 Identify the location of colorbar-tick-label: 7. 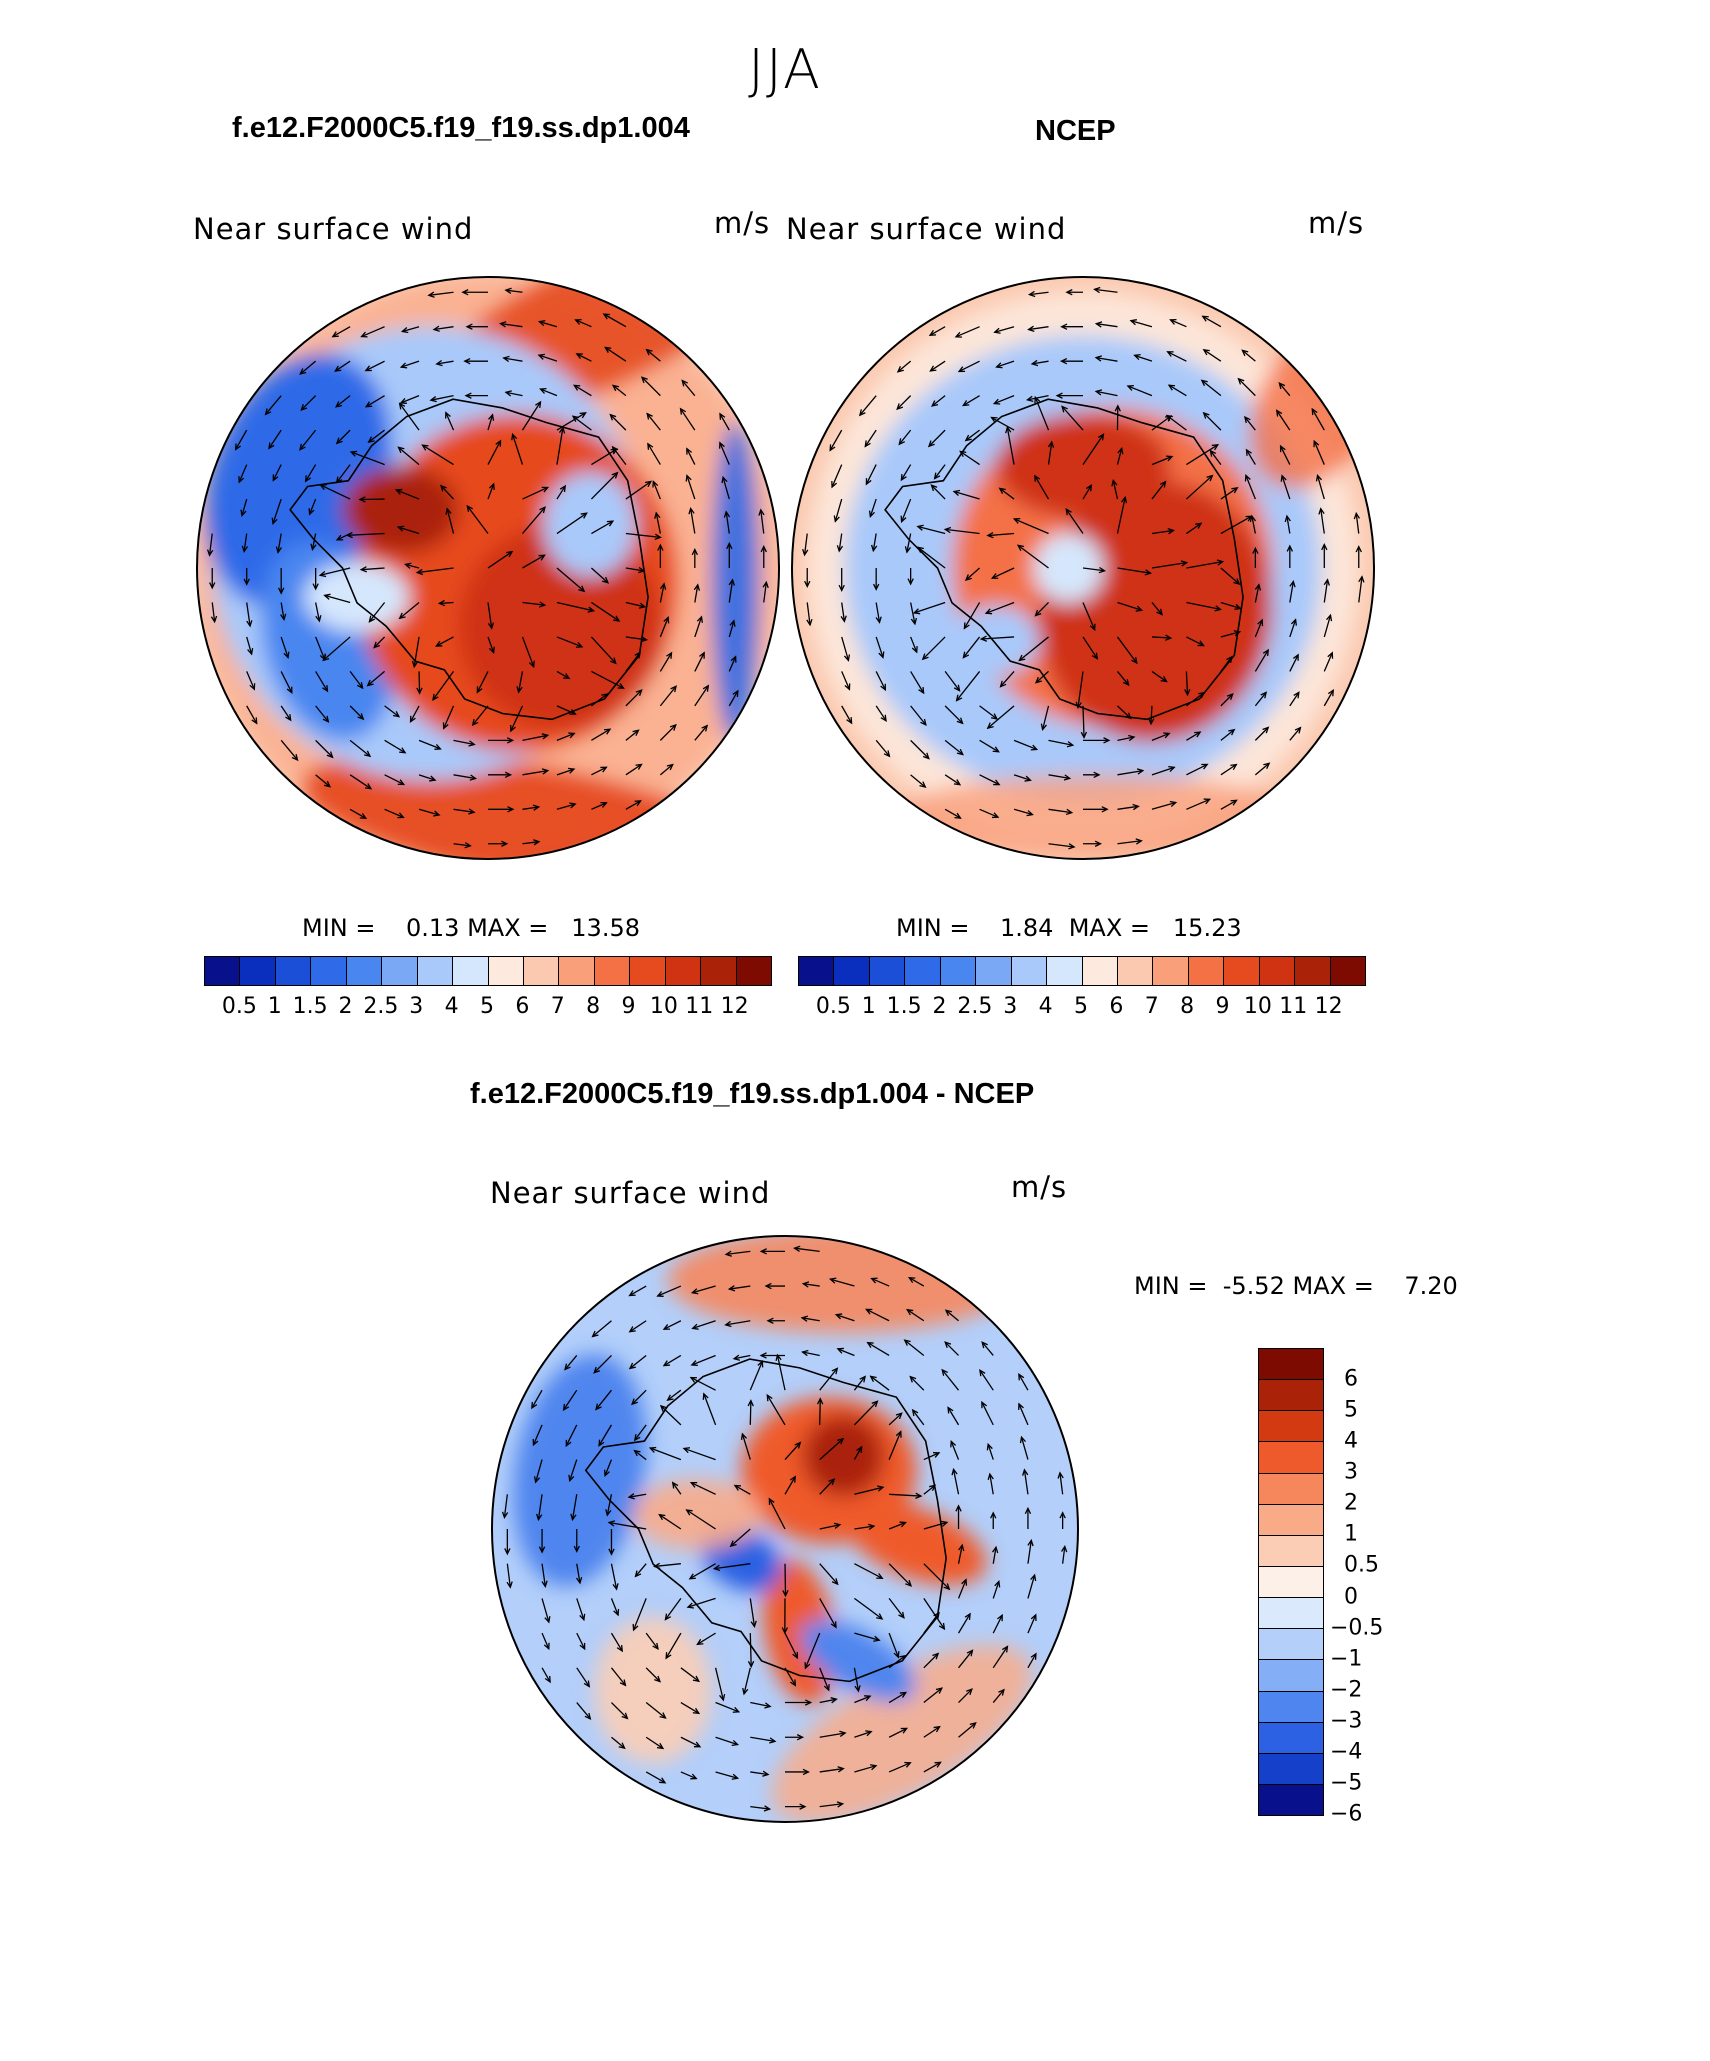
(1151, 1006).